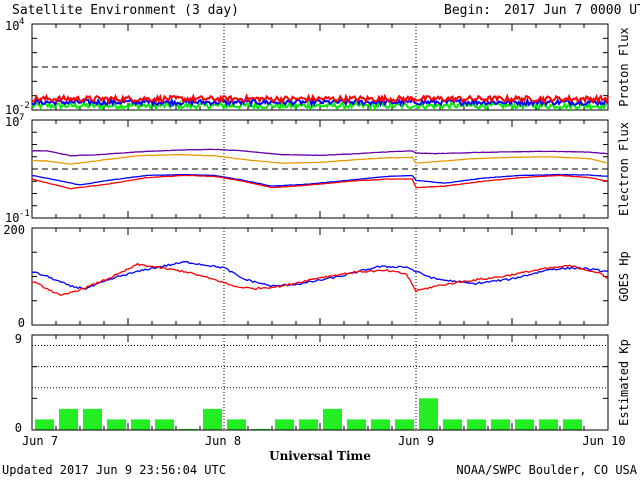  What do you see at coordinates (18, 339) in the screenshot?
I see `kp-y-tick-label-max: 9` at bounding box center [18, 339].